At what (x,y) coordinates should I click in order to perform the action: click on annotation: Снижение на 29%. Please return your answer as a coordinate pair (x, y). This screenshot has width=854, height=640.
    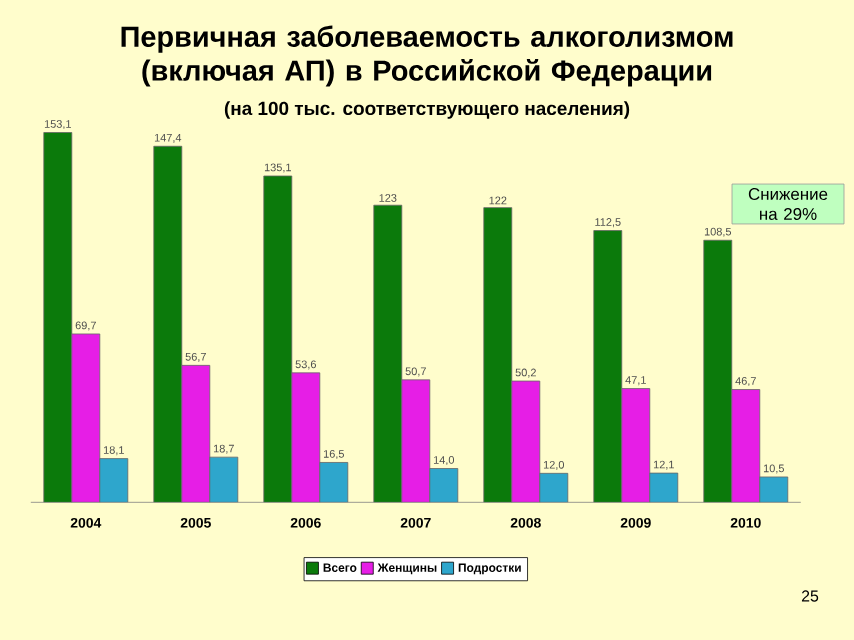
    Looking at the image, I should click on (788, 204).